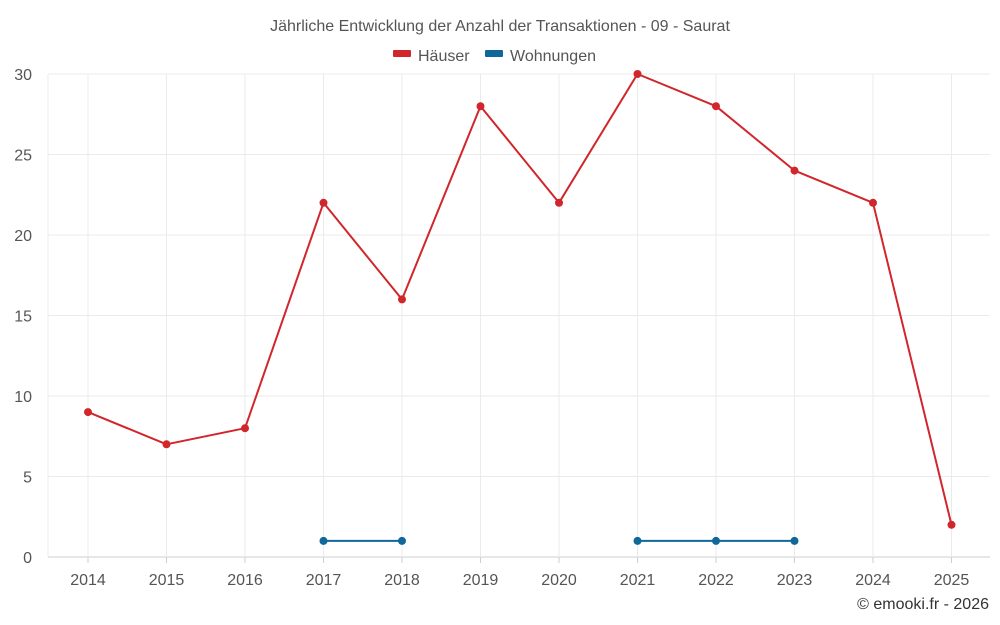  I want to click on legend-swatch-wohnungen, so click(494, 53).